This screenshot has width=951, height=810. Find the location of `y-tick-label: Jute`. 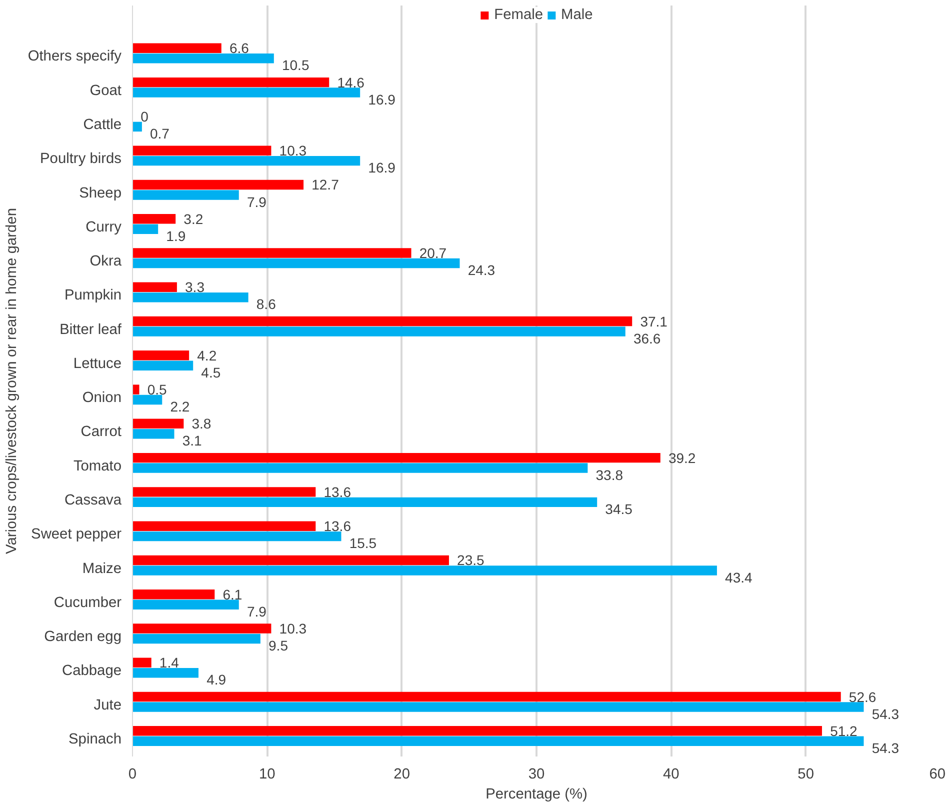

y-tick-label: Jute is located at coordinates (108, 705).